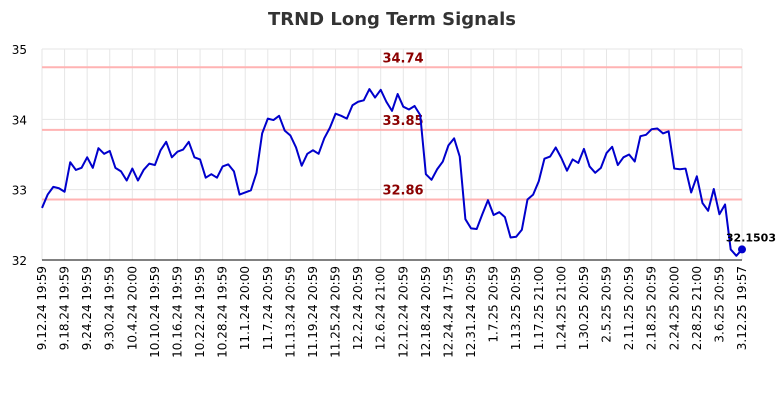 The image size is (784, 400). Describe the element at coordinates (719, 304) in the screenshot. I see `x-tick-label: 3.6.25 20:59` at that location.